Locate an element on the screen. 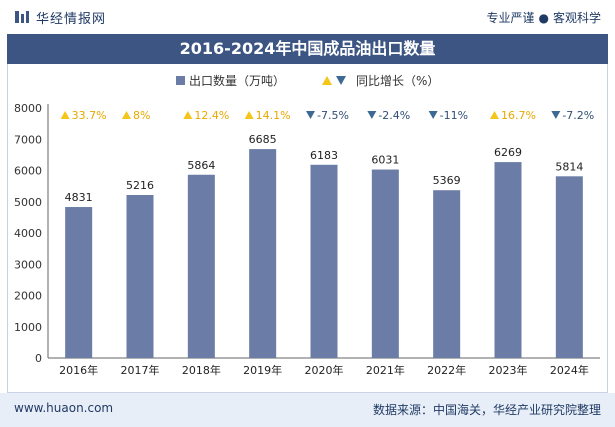 The height and width of the screenshot is (427, 615). footer: www.huaon.com 数据来源：中国海关，华经产业研究院整理 is located at coordinates (307, 410).